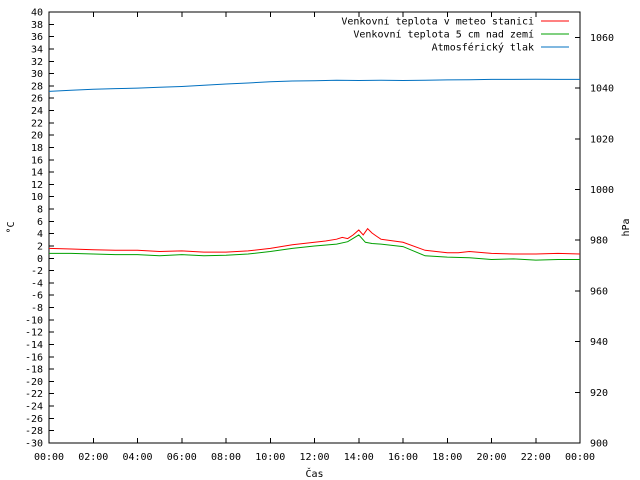  What do you see at coordinates (37, 308) in the screenshot?
I see `left-y-tick-label: -8` at bounding box center [37, 308].